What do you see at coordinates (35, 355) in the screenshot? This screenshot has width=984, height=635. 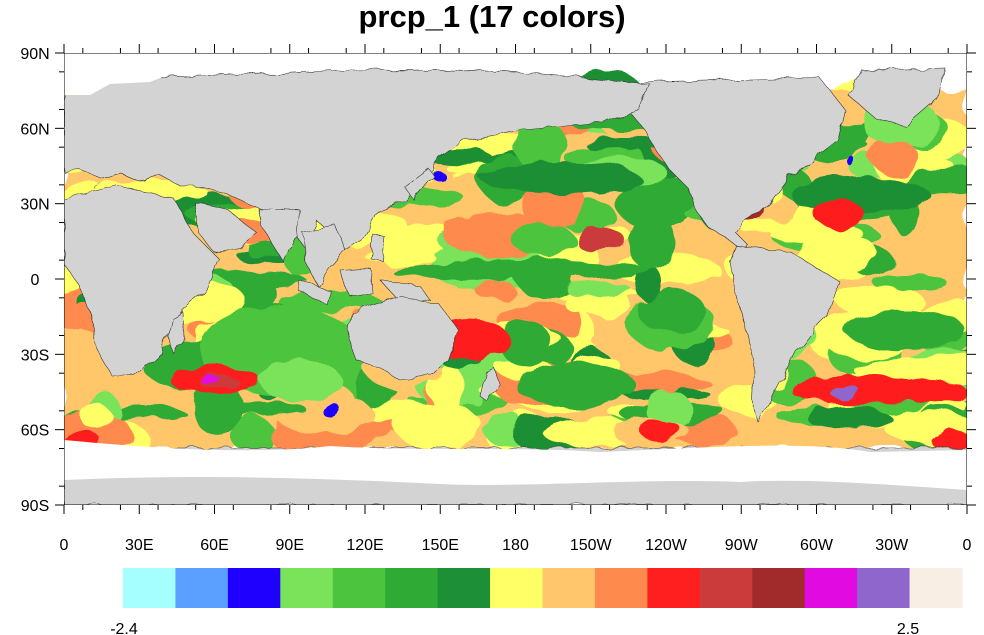 I see `y-tick-label: 30S` at bounding box center [35, 355].